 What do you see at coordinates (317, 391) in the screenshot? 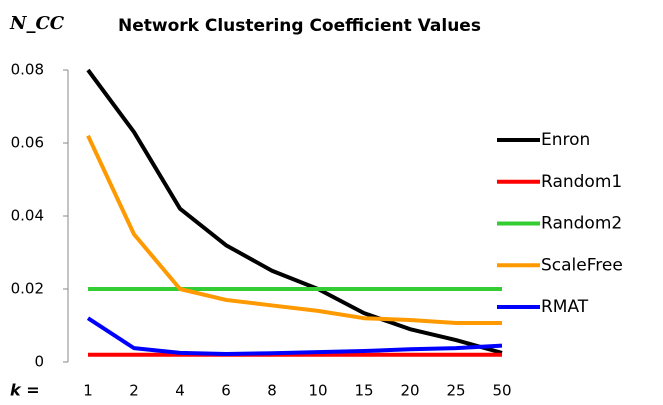
I see `x-tick-label: 10` at bounding box center [317, 391].